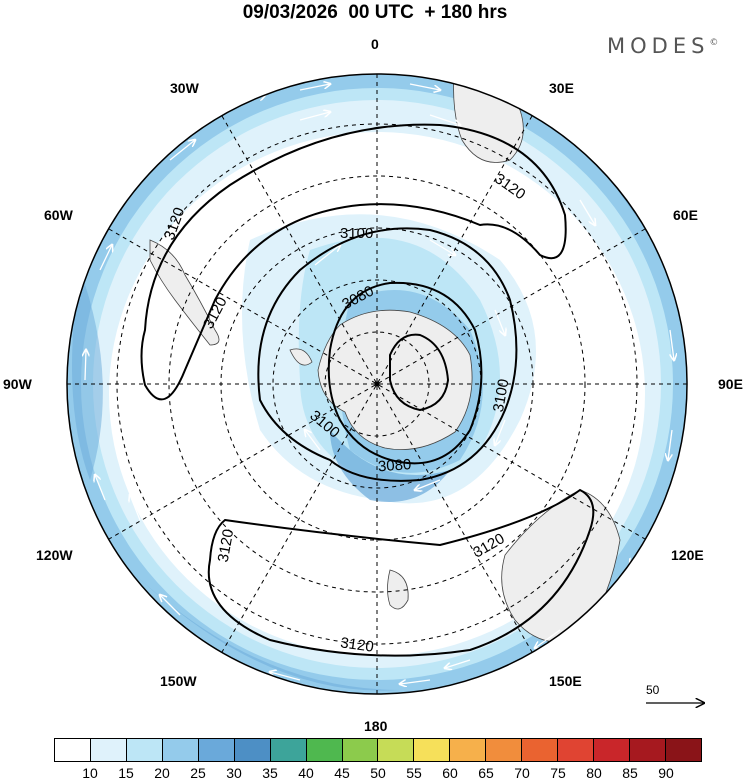  Describe the element at coordinates (375, 44) in the screenshot. I see `lon-label-0: 0` at that location.